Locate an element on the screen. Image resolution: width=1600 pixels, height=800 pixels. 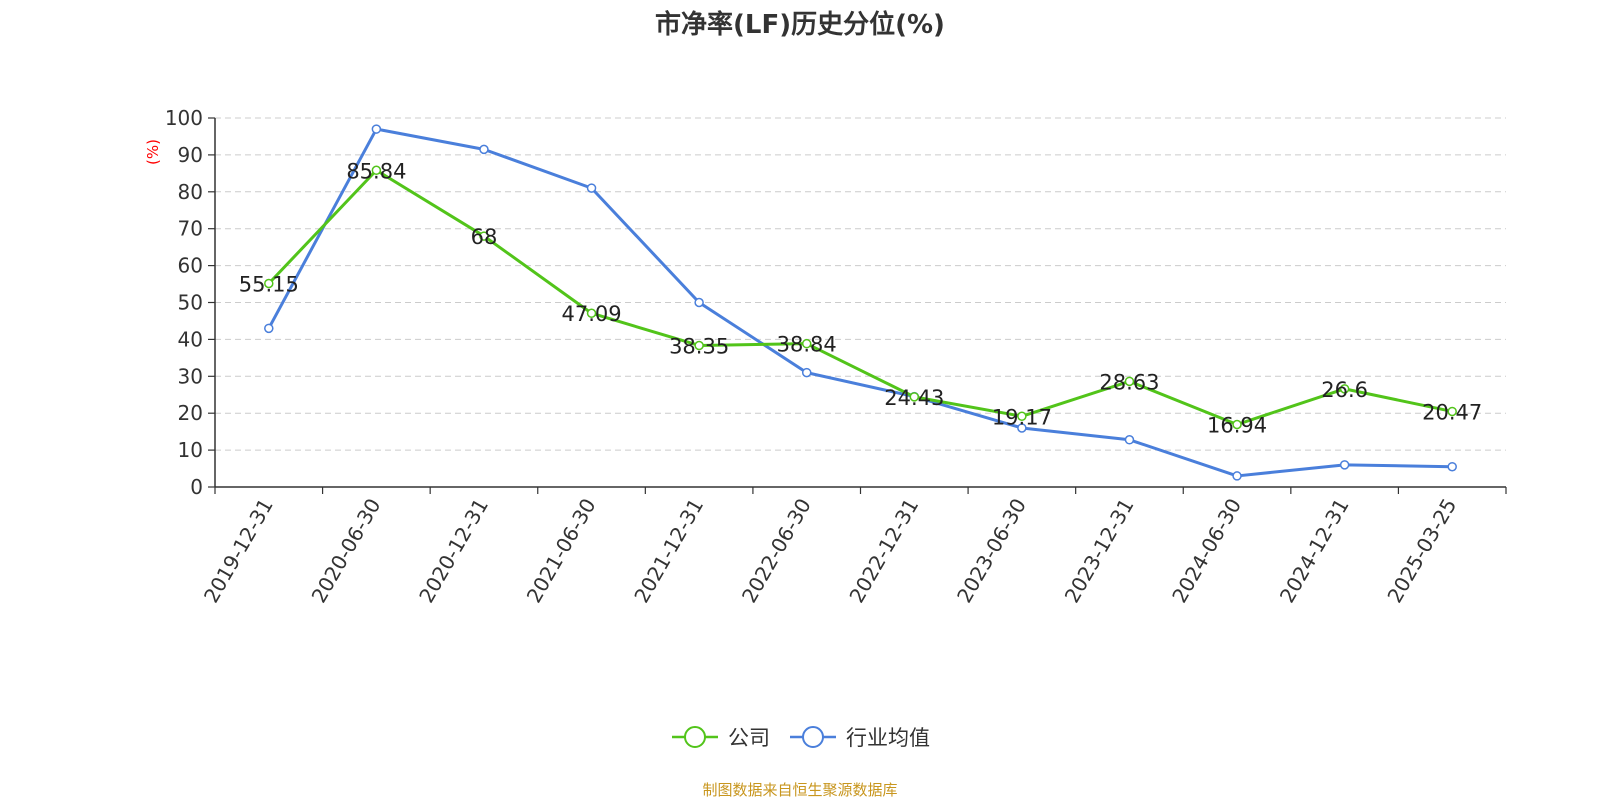
data-label: 28.63 is located at coordinates (1129, 382).